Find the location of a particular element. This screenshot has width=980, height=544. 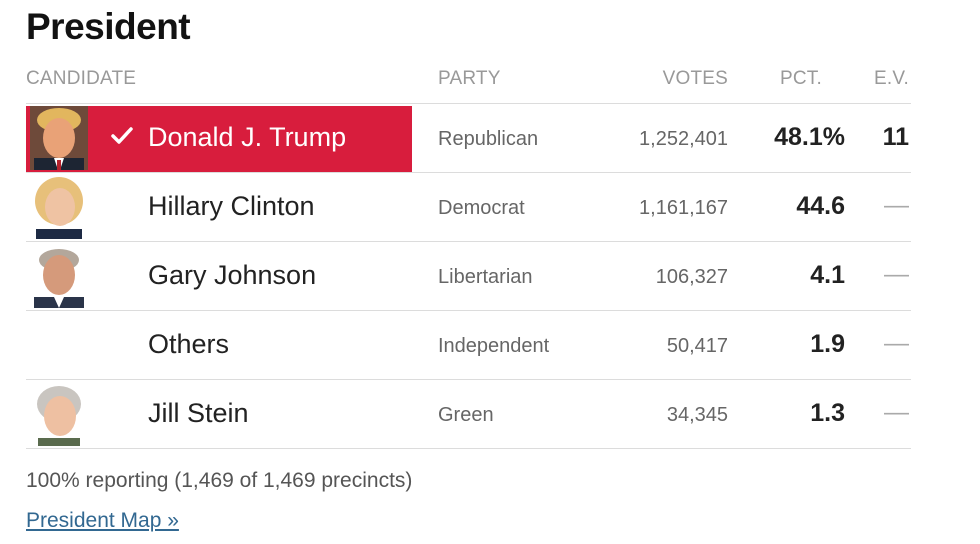

candidate-name: Donald J. Trump is located at coordinates (247, 137).